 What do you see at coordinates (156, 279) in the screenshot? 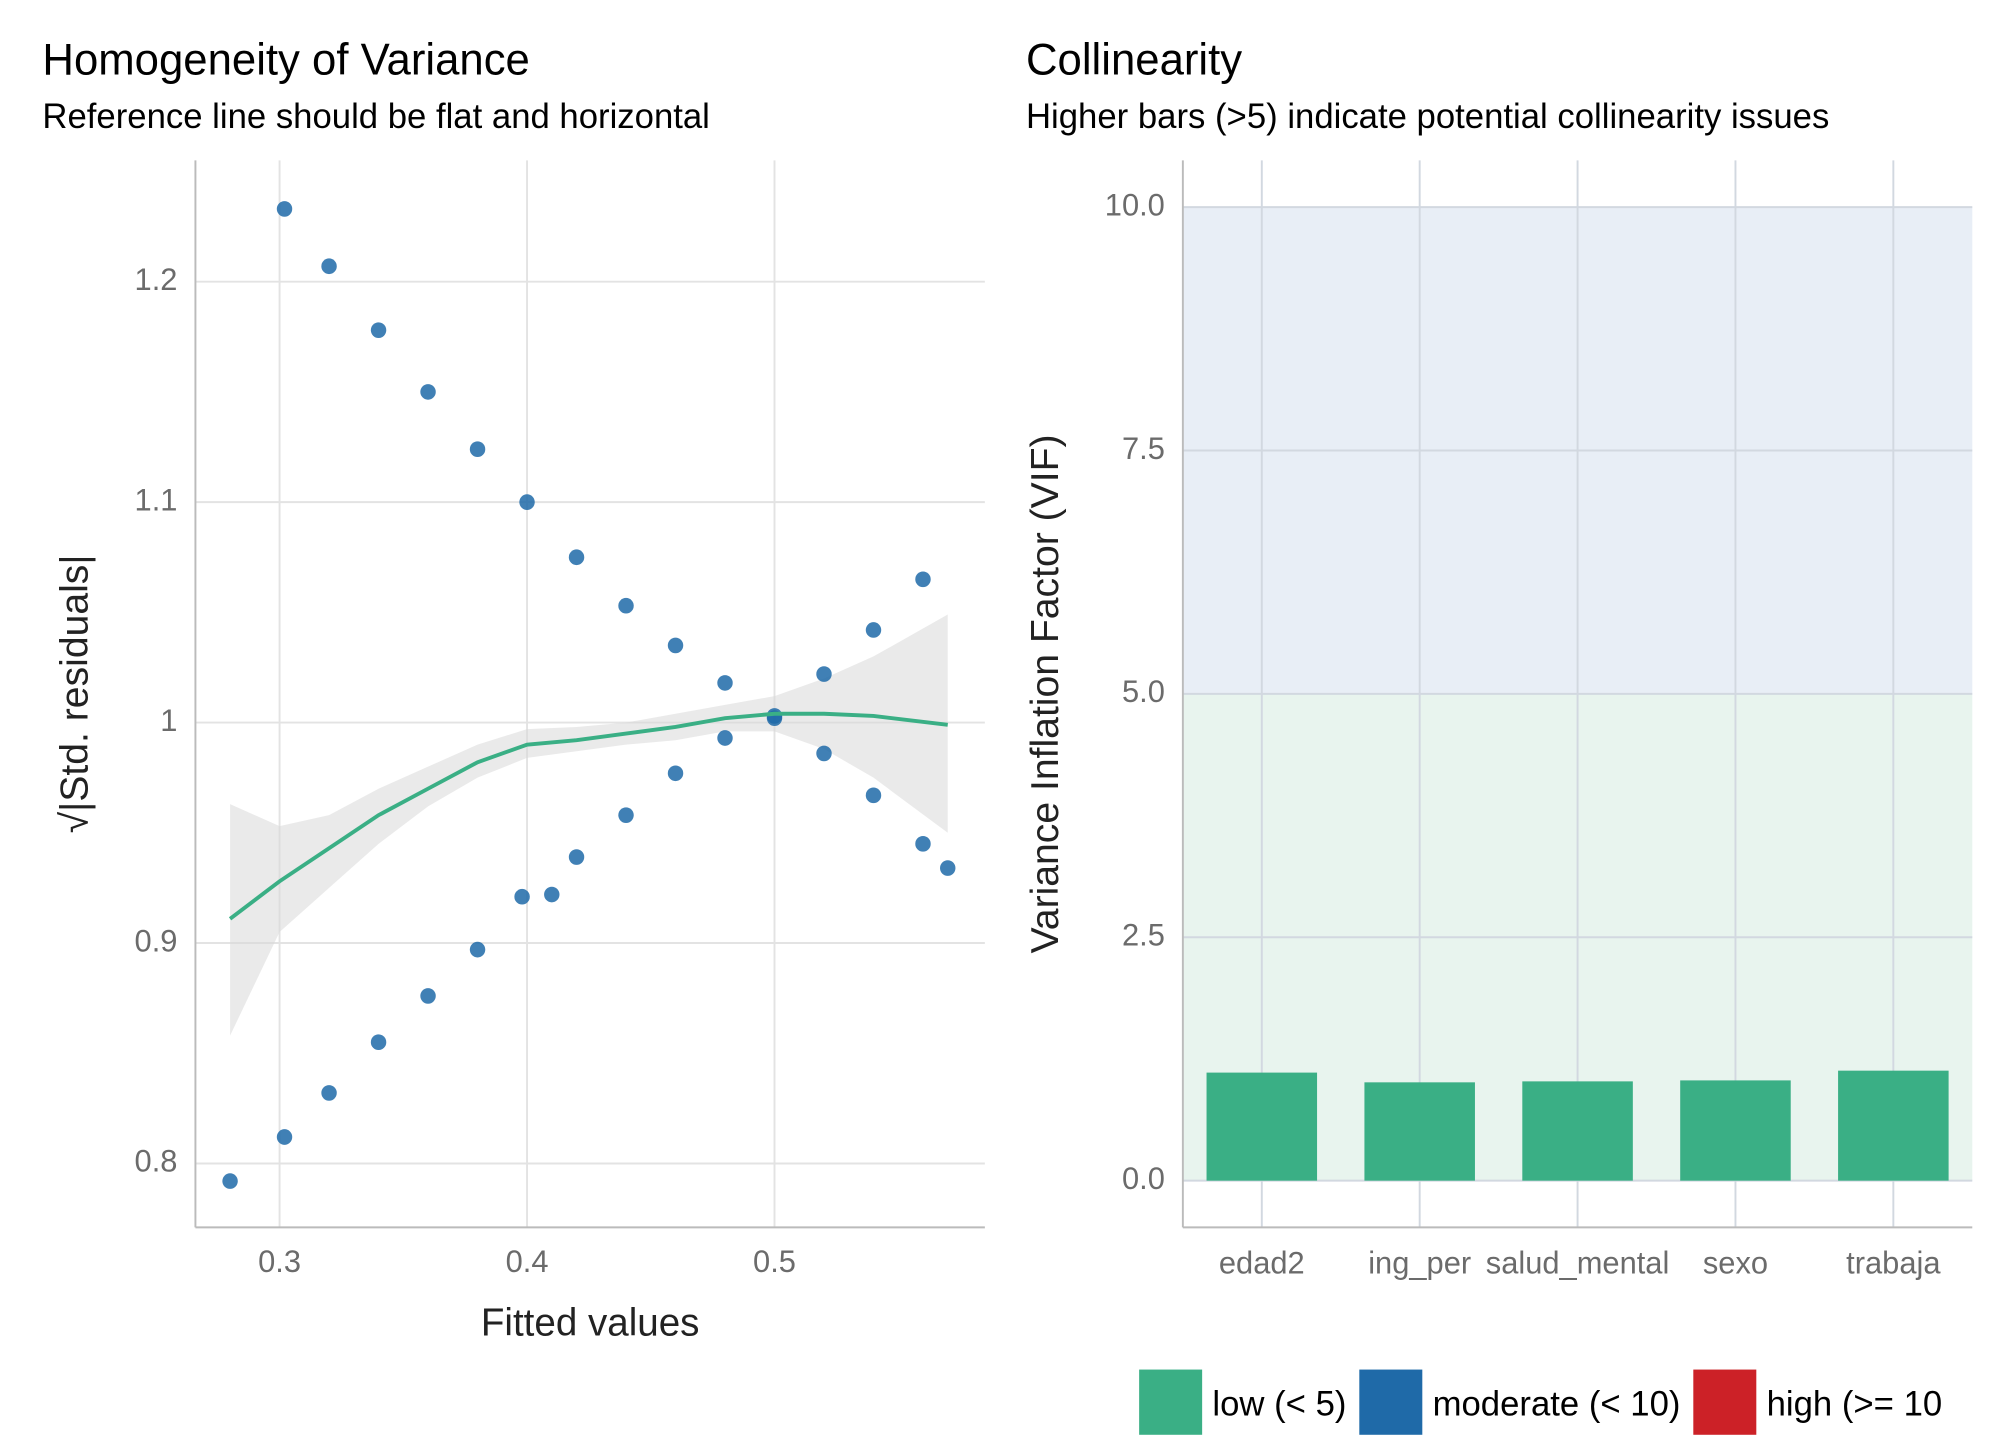
I see `y-tick-label: 1.2` at bounding box center [156, 279].